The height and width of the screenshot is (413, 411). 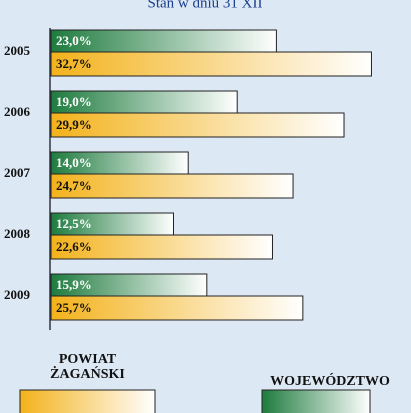 What do you see at coordinates (17, 294) in the screenshot?
I see `category-label: 2009` at bounding box center [17, 294].